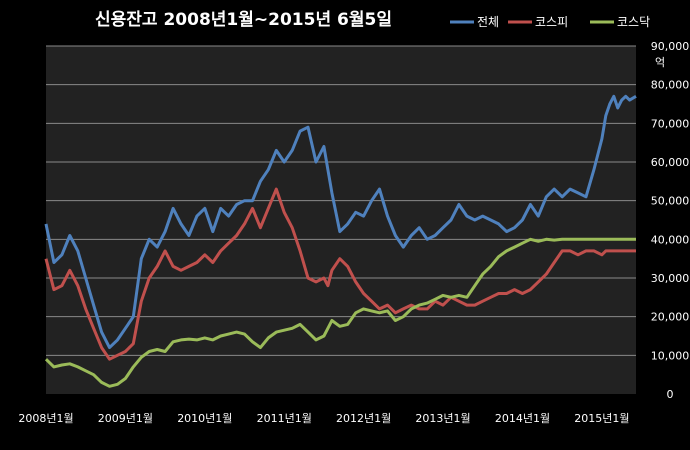 This screenshot has height=450, width=690. I want to click on legend-label-2: 코스닥, so click(633, 22).